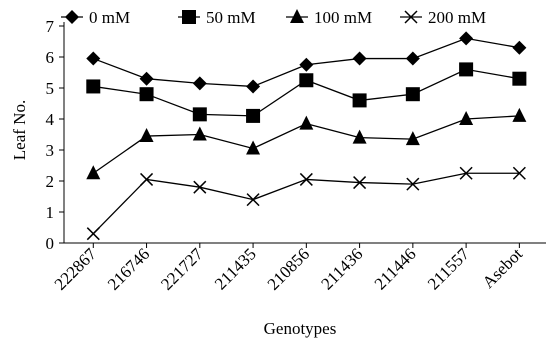 The image size is (546, 341). I want to click on y-tick-label: 0, so click(50, 243).